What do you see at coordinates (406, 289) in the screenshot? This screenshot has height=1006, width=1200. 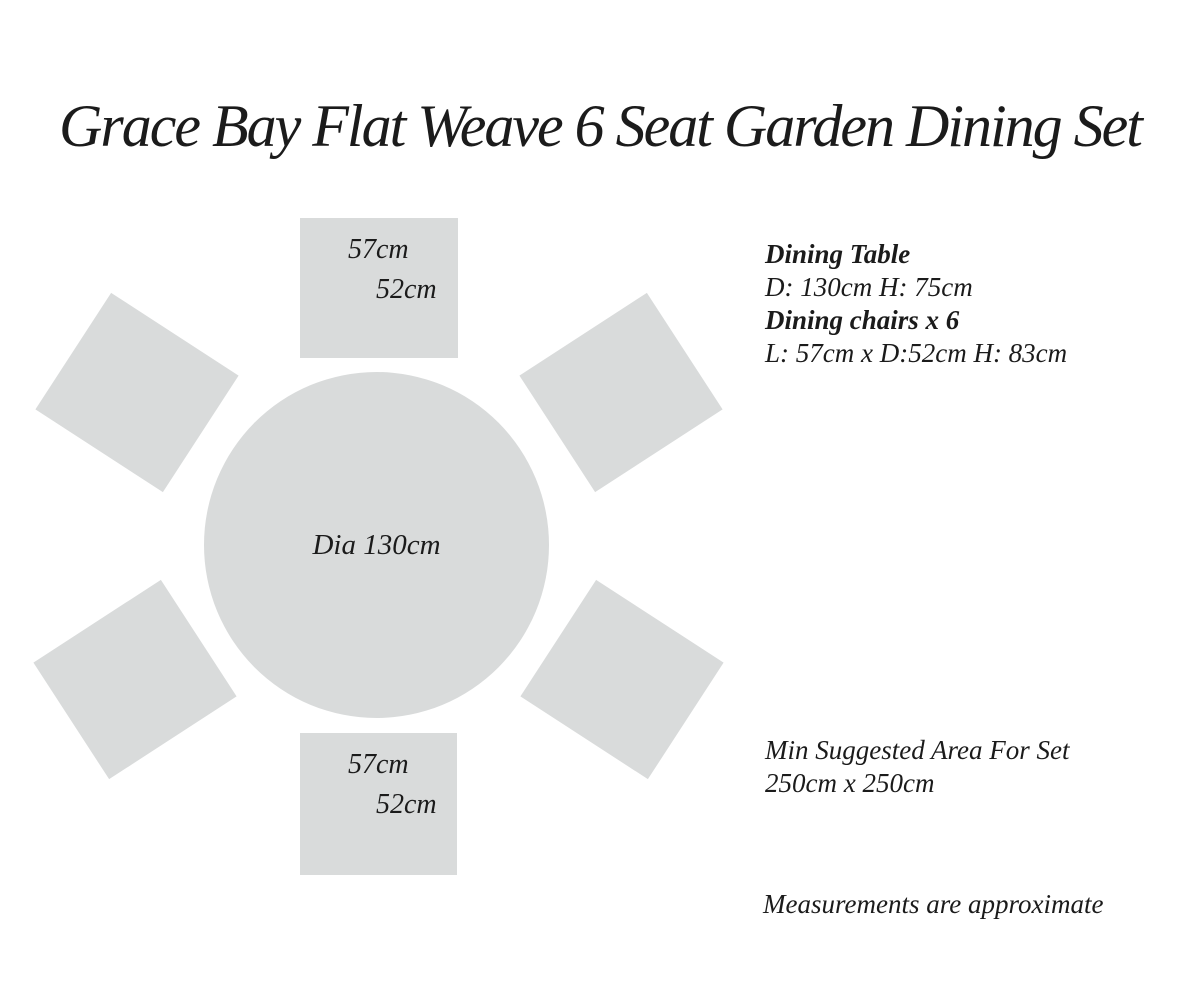 I see `chair-top-depth-label: 52cm` at bounding box center [406, 289].